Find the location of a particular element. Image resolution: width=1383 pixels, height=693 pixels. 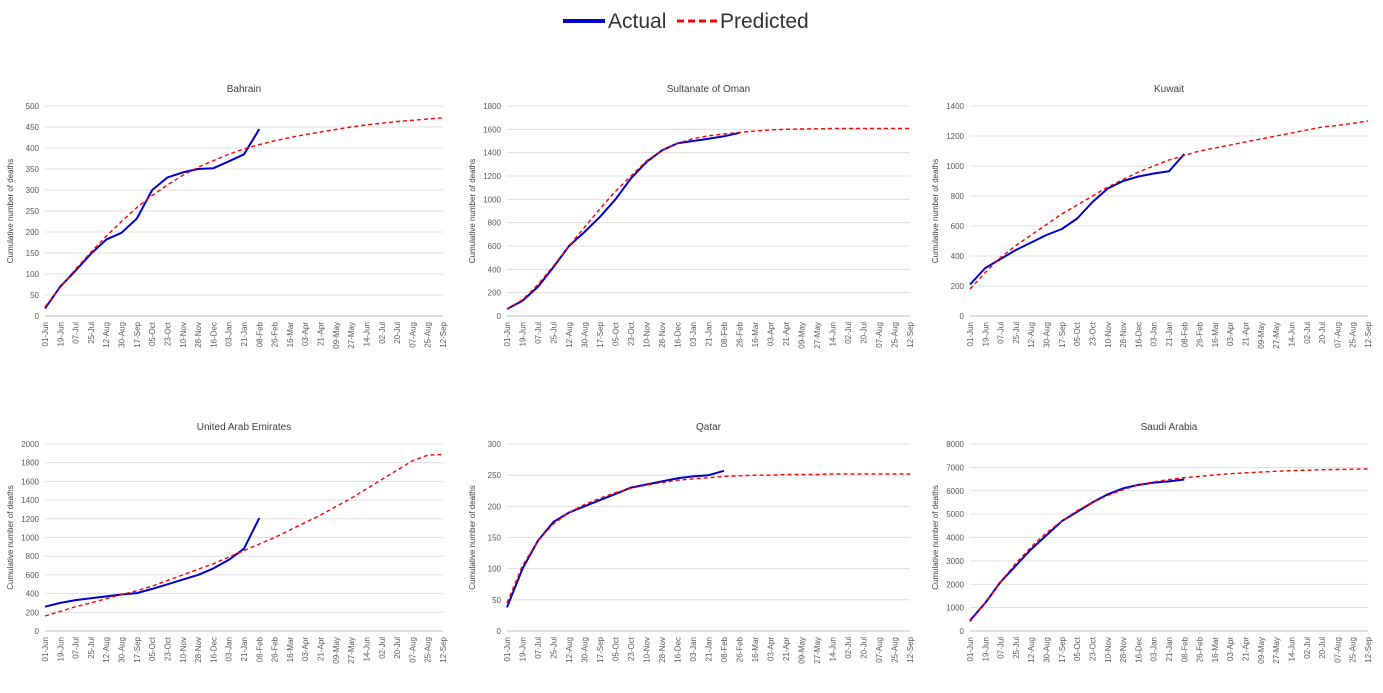

x-tick-label: 10-Nov is located at coordinates (183, 650).